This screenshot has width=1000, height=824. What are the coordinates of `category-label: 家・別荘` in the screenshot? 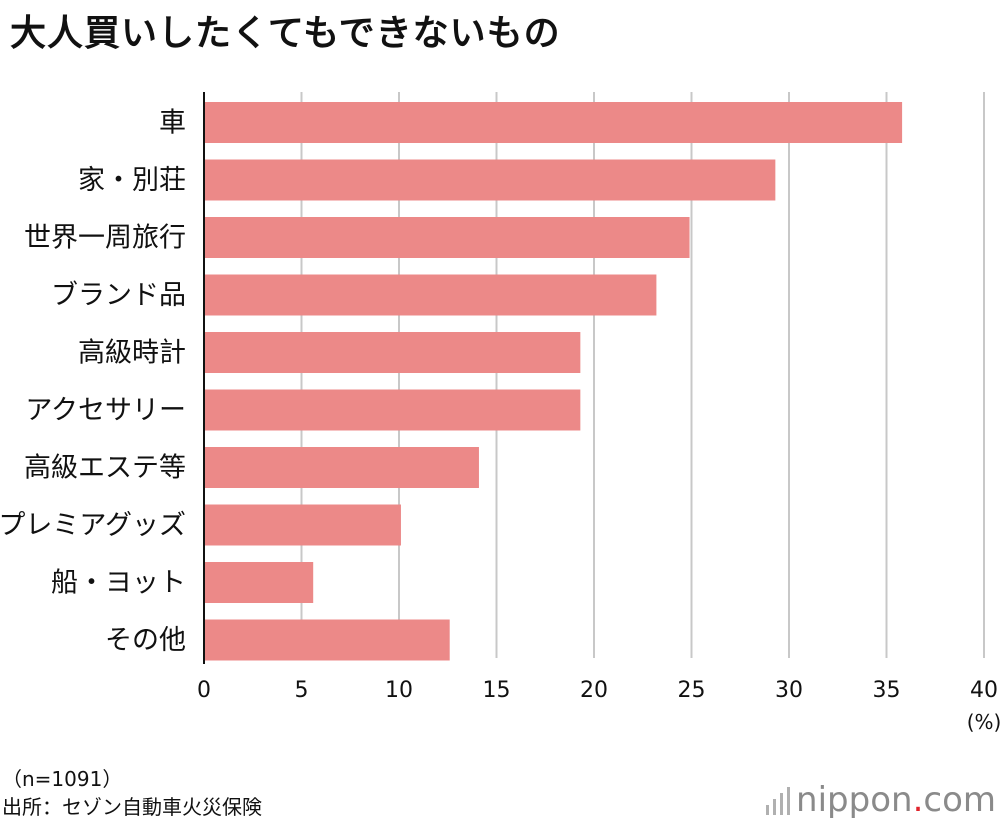 It's located at (132, 180).